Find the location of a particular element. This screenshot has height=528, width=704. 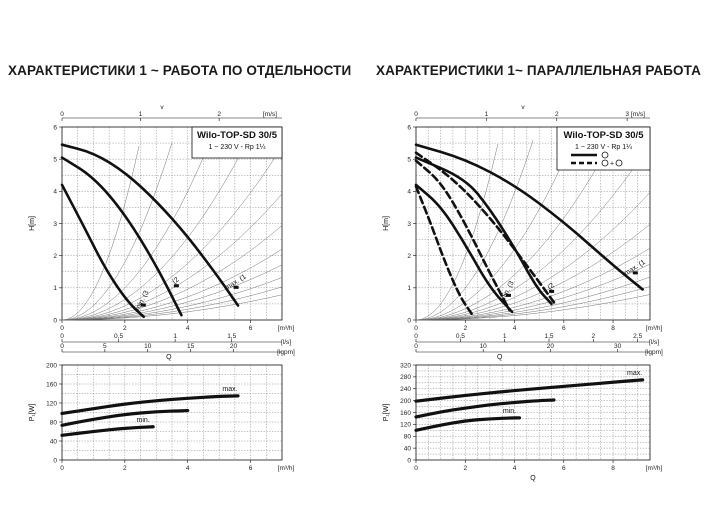

left-head-sec-tick-label: 0 is located at coordinates (62, 346).